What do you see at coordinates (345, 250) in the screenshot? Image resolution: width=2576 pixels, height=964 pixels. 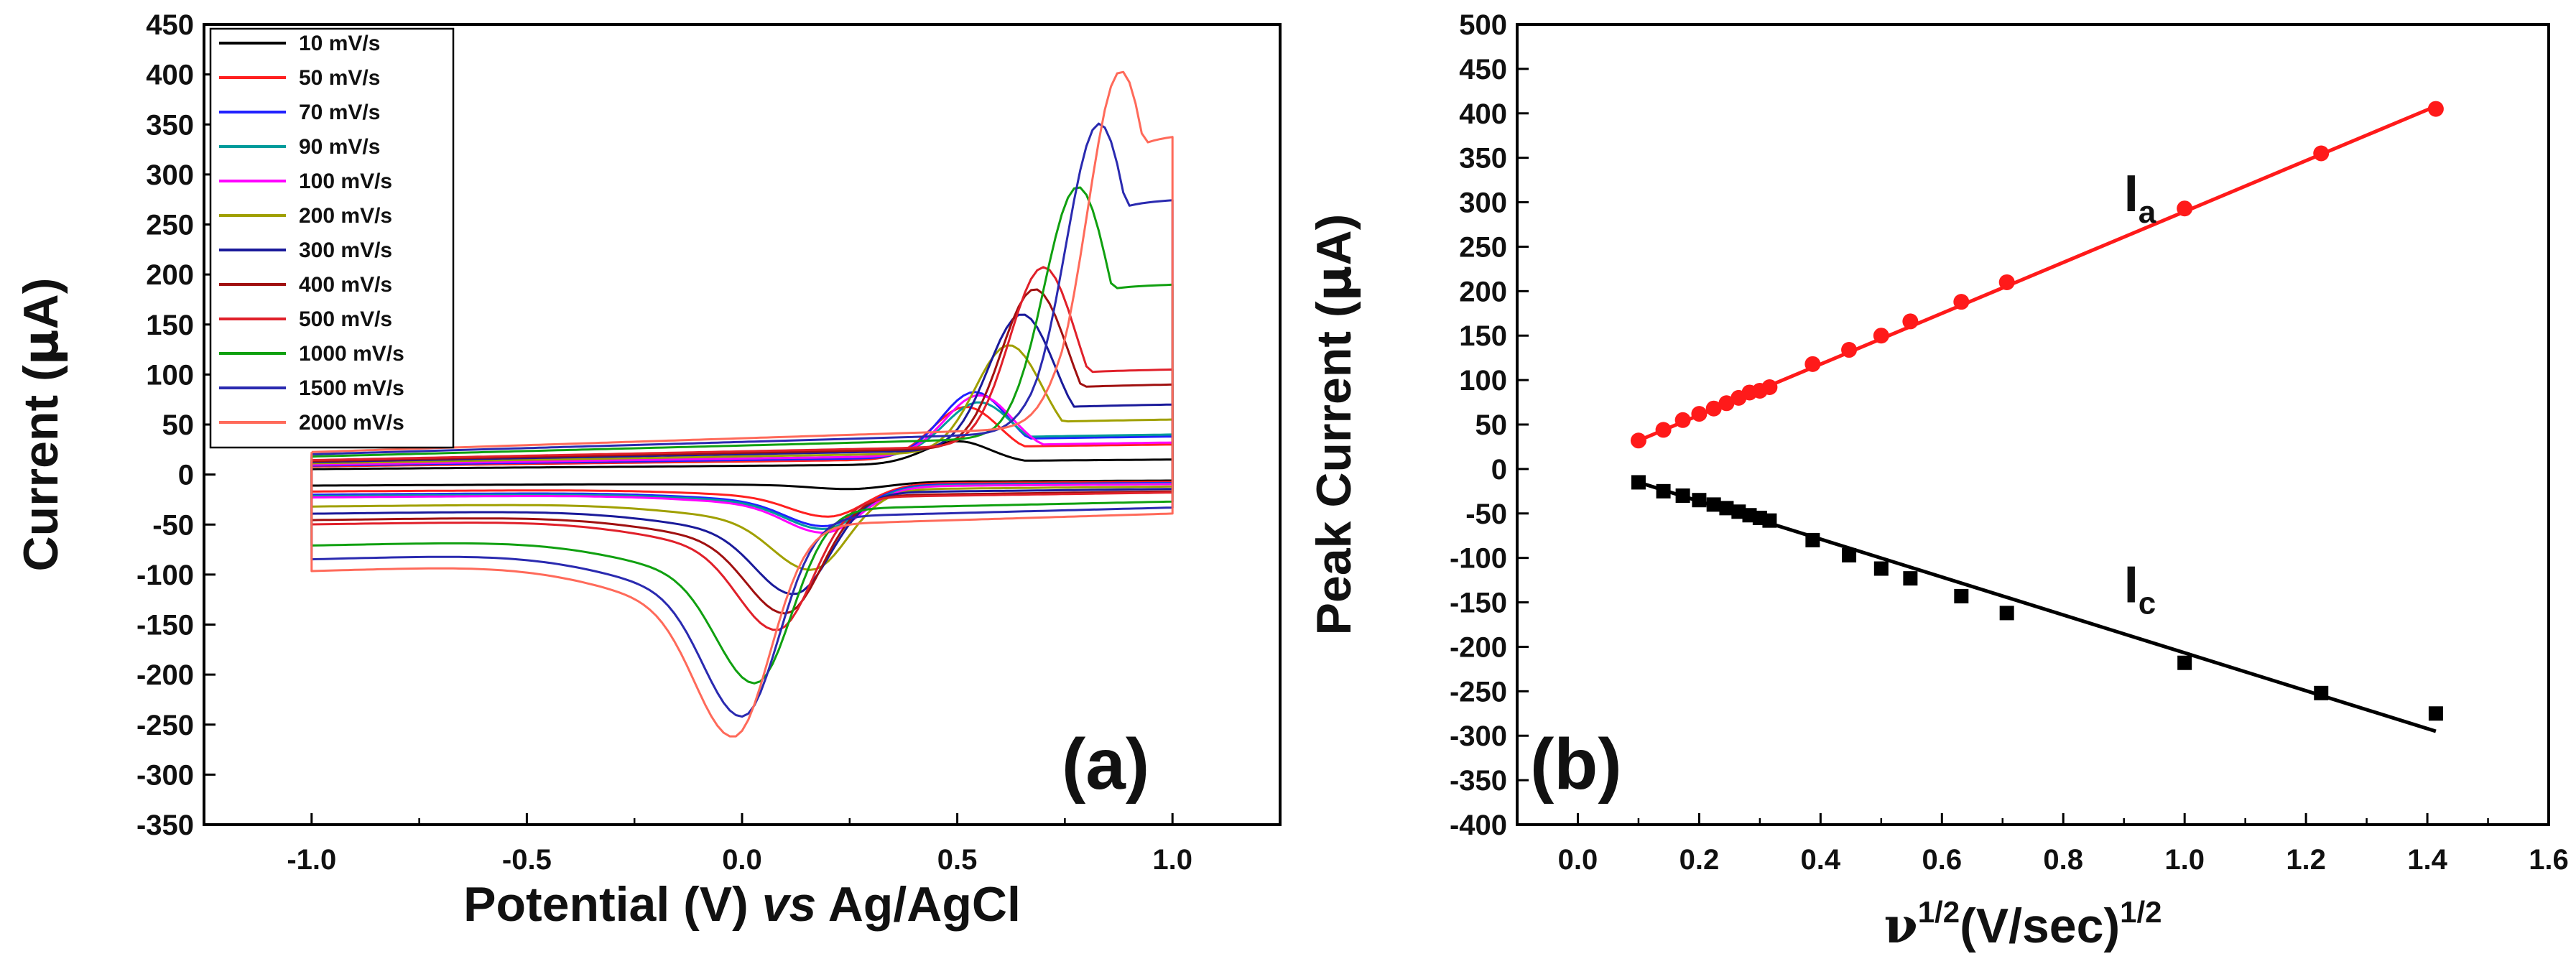 I see `legend-label: 300 mV/s` at bounding box center [345, 250].